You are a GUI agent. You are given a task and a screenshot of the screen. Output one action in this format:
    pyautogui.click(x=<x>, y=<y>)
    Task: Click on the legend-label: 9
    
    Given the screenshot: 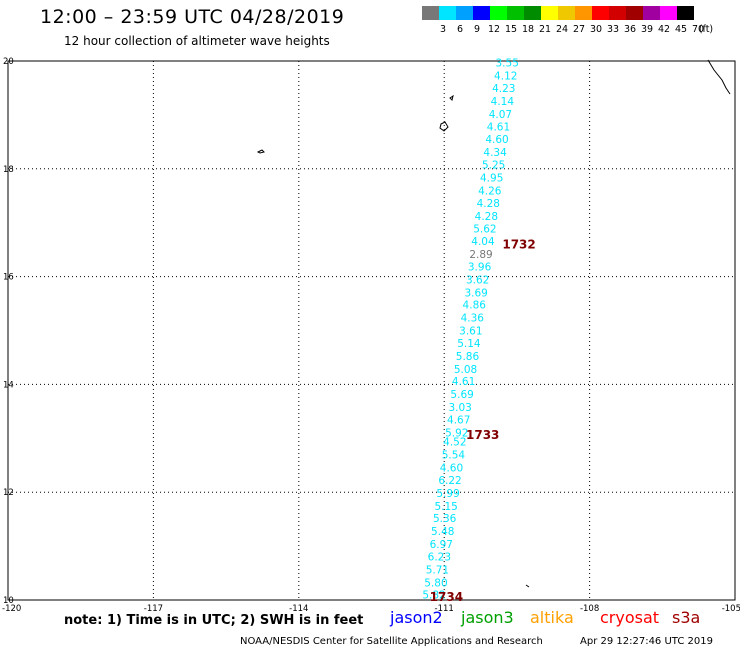 What is the action you would take?
    pyautogui.click(x=477, y=29)
    